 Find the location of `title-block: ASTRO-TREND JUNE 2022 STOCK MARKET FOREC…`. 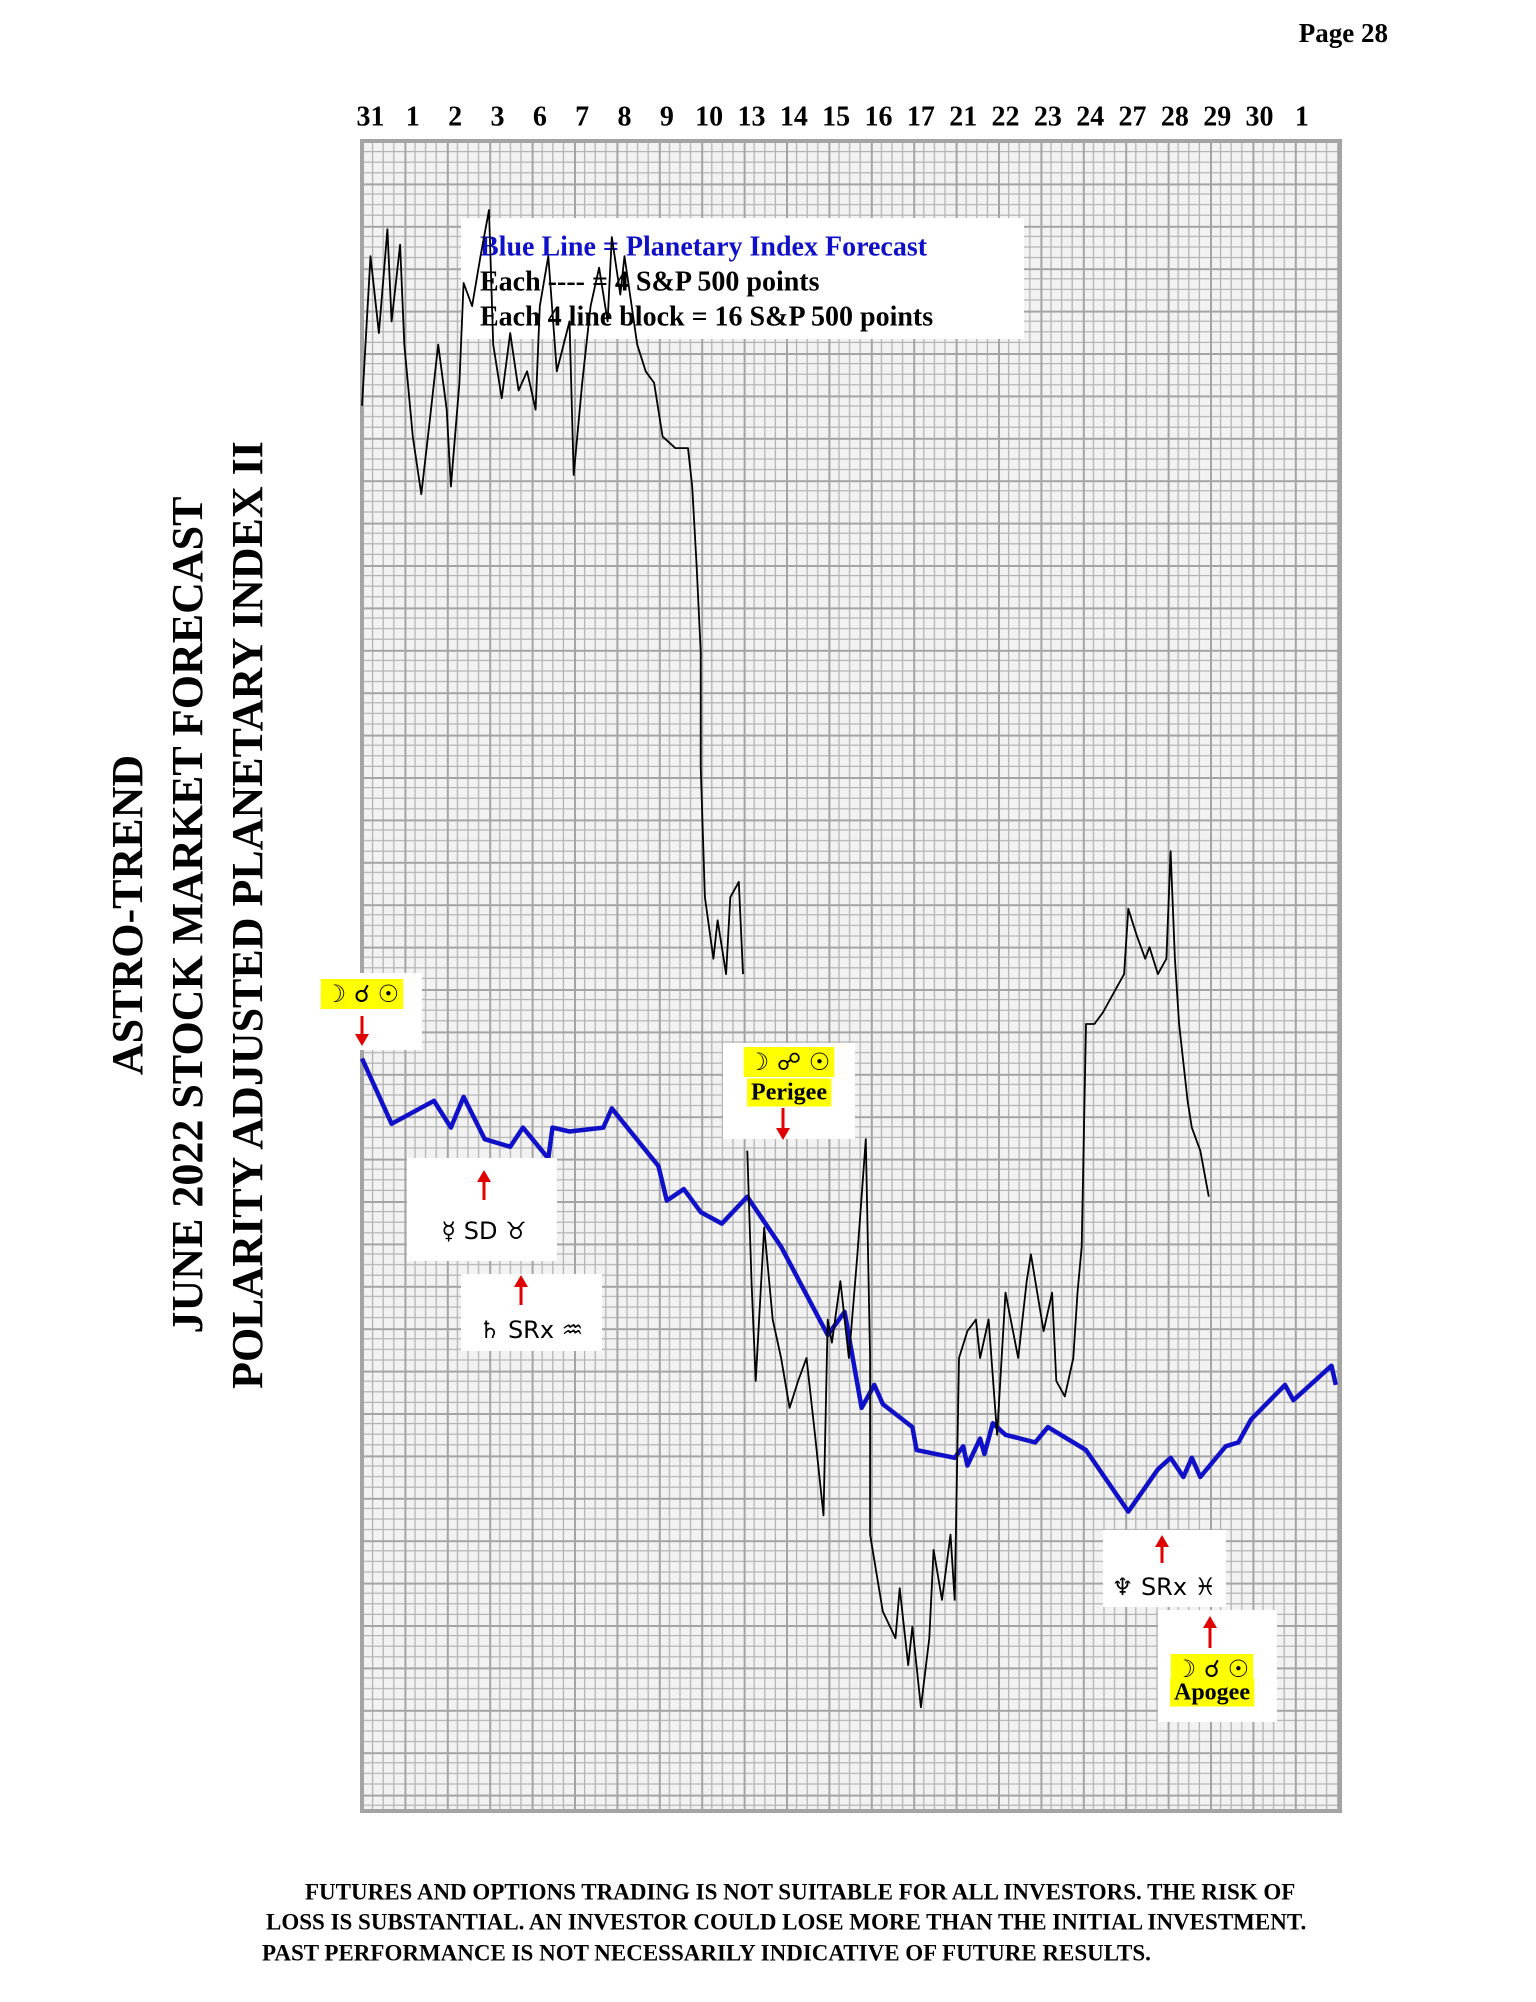

title-block: ASTRO-TREND JUNE 2022 STOCK MARKET FOREC… is located at coordinates (187, 915).